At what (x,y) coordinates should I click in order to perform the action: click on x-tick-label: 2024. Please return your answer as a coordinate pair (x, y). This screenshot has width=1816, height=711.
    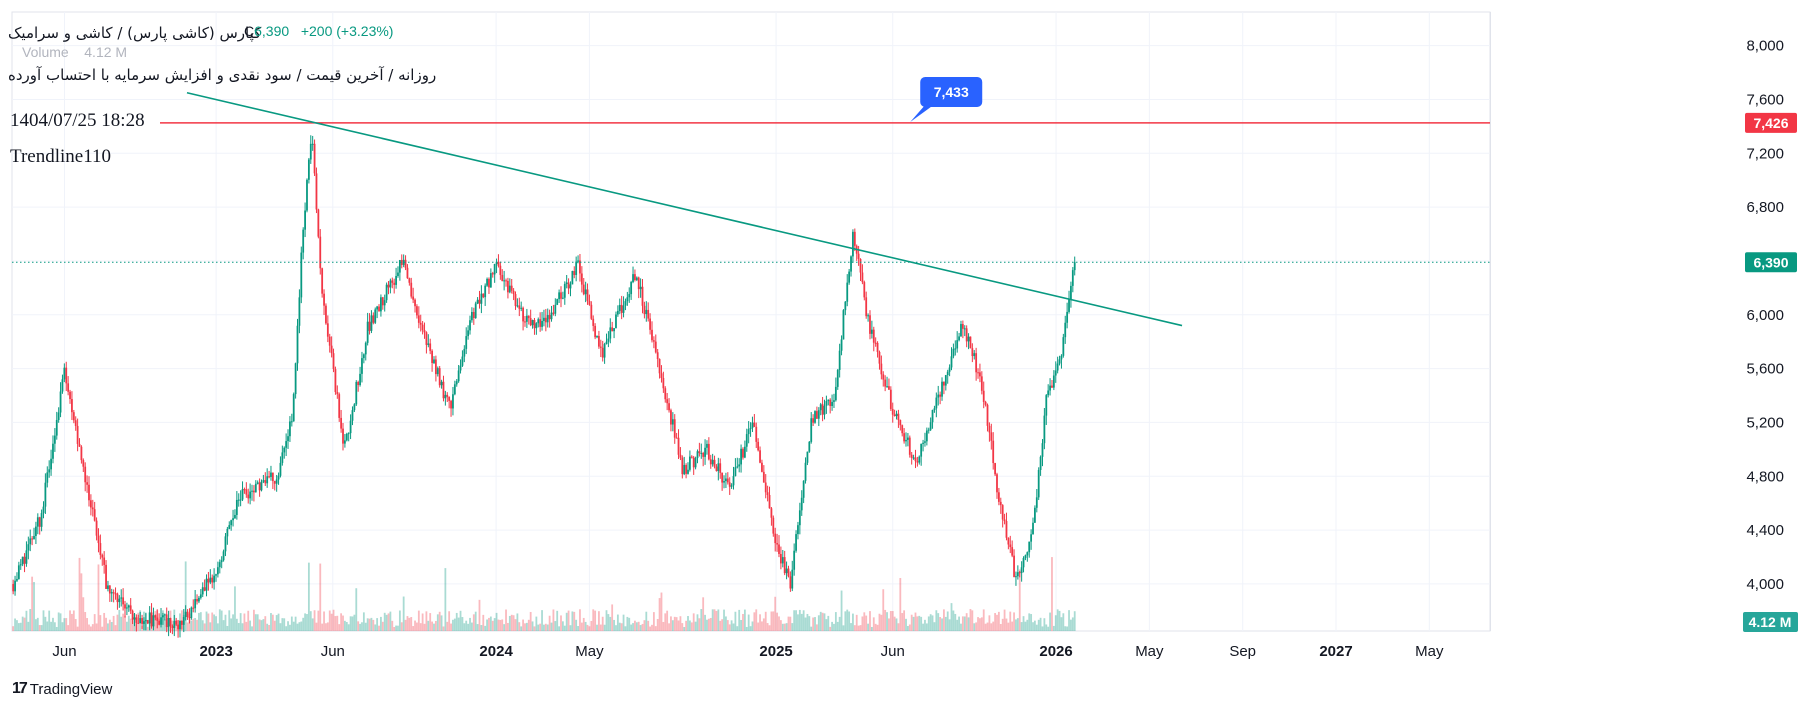
    Looking at the image, I should click on (496, 651).